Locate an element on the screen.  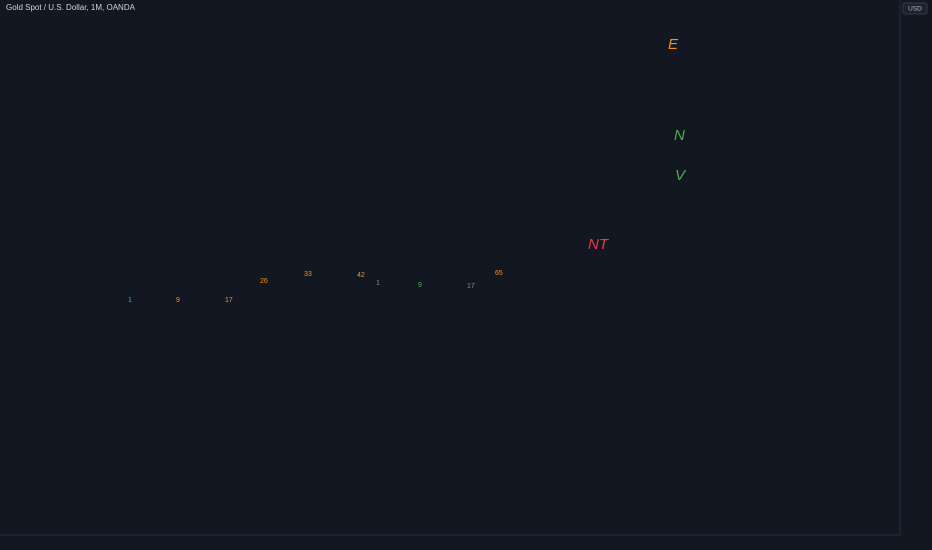
price-axis is located at coordinates (916, 267).